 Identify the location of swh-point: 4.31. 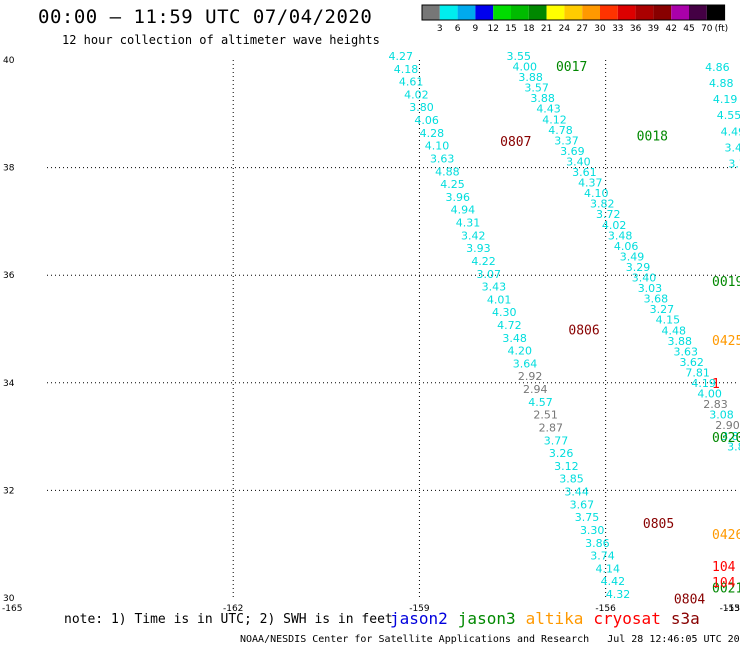
(468, 223).